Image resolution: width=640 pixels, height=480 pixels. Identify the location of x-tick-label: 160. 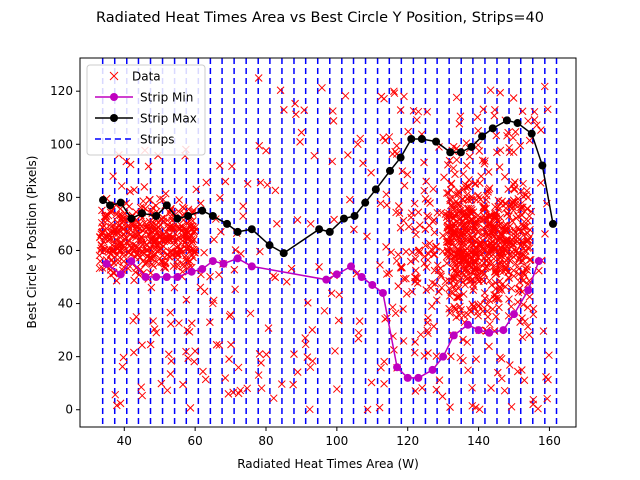
(549, 441).